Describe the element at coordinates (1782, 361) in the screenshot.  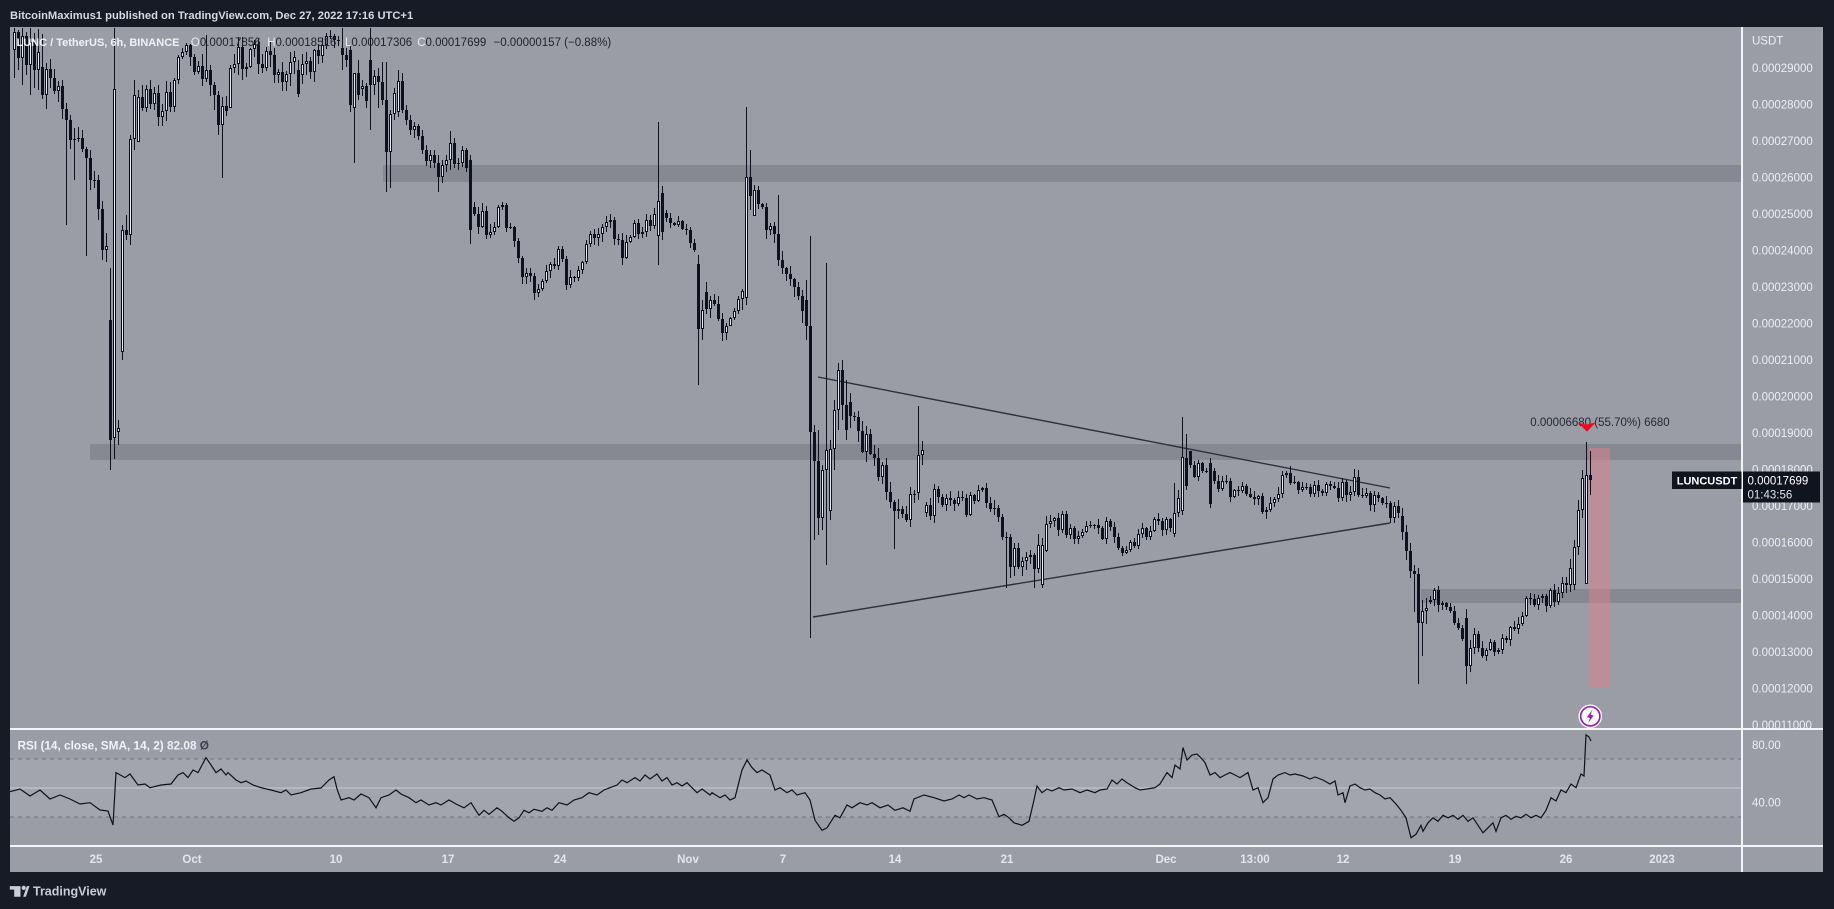
I see `svg-text: 0.00021000` at that location.